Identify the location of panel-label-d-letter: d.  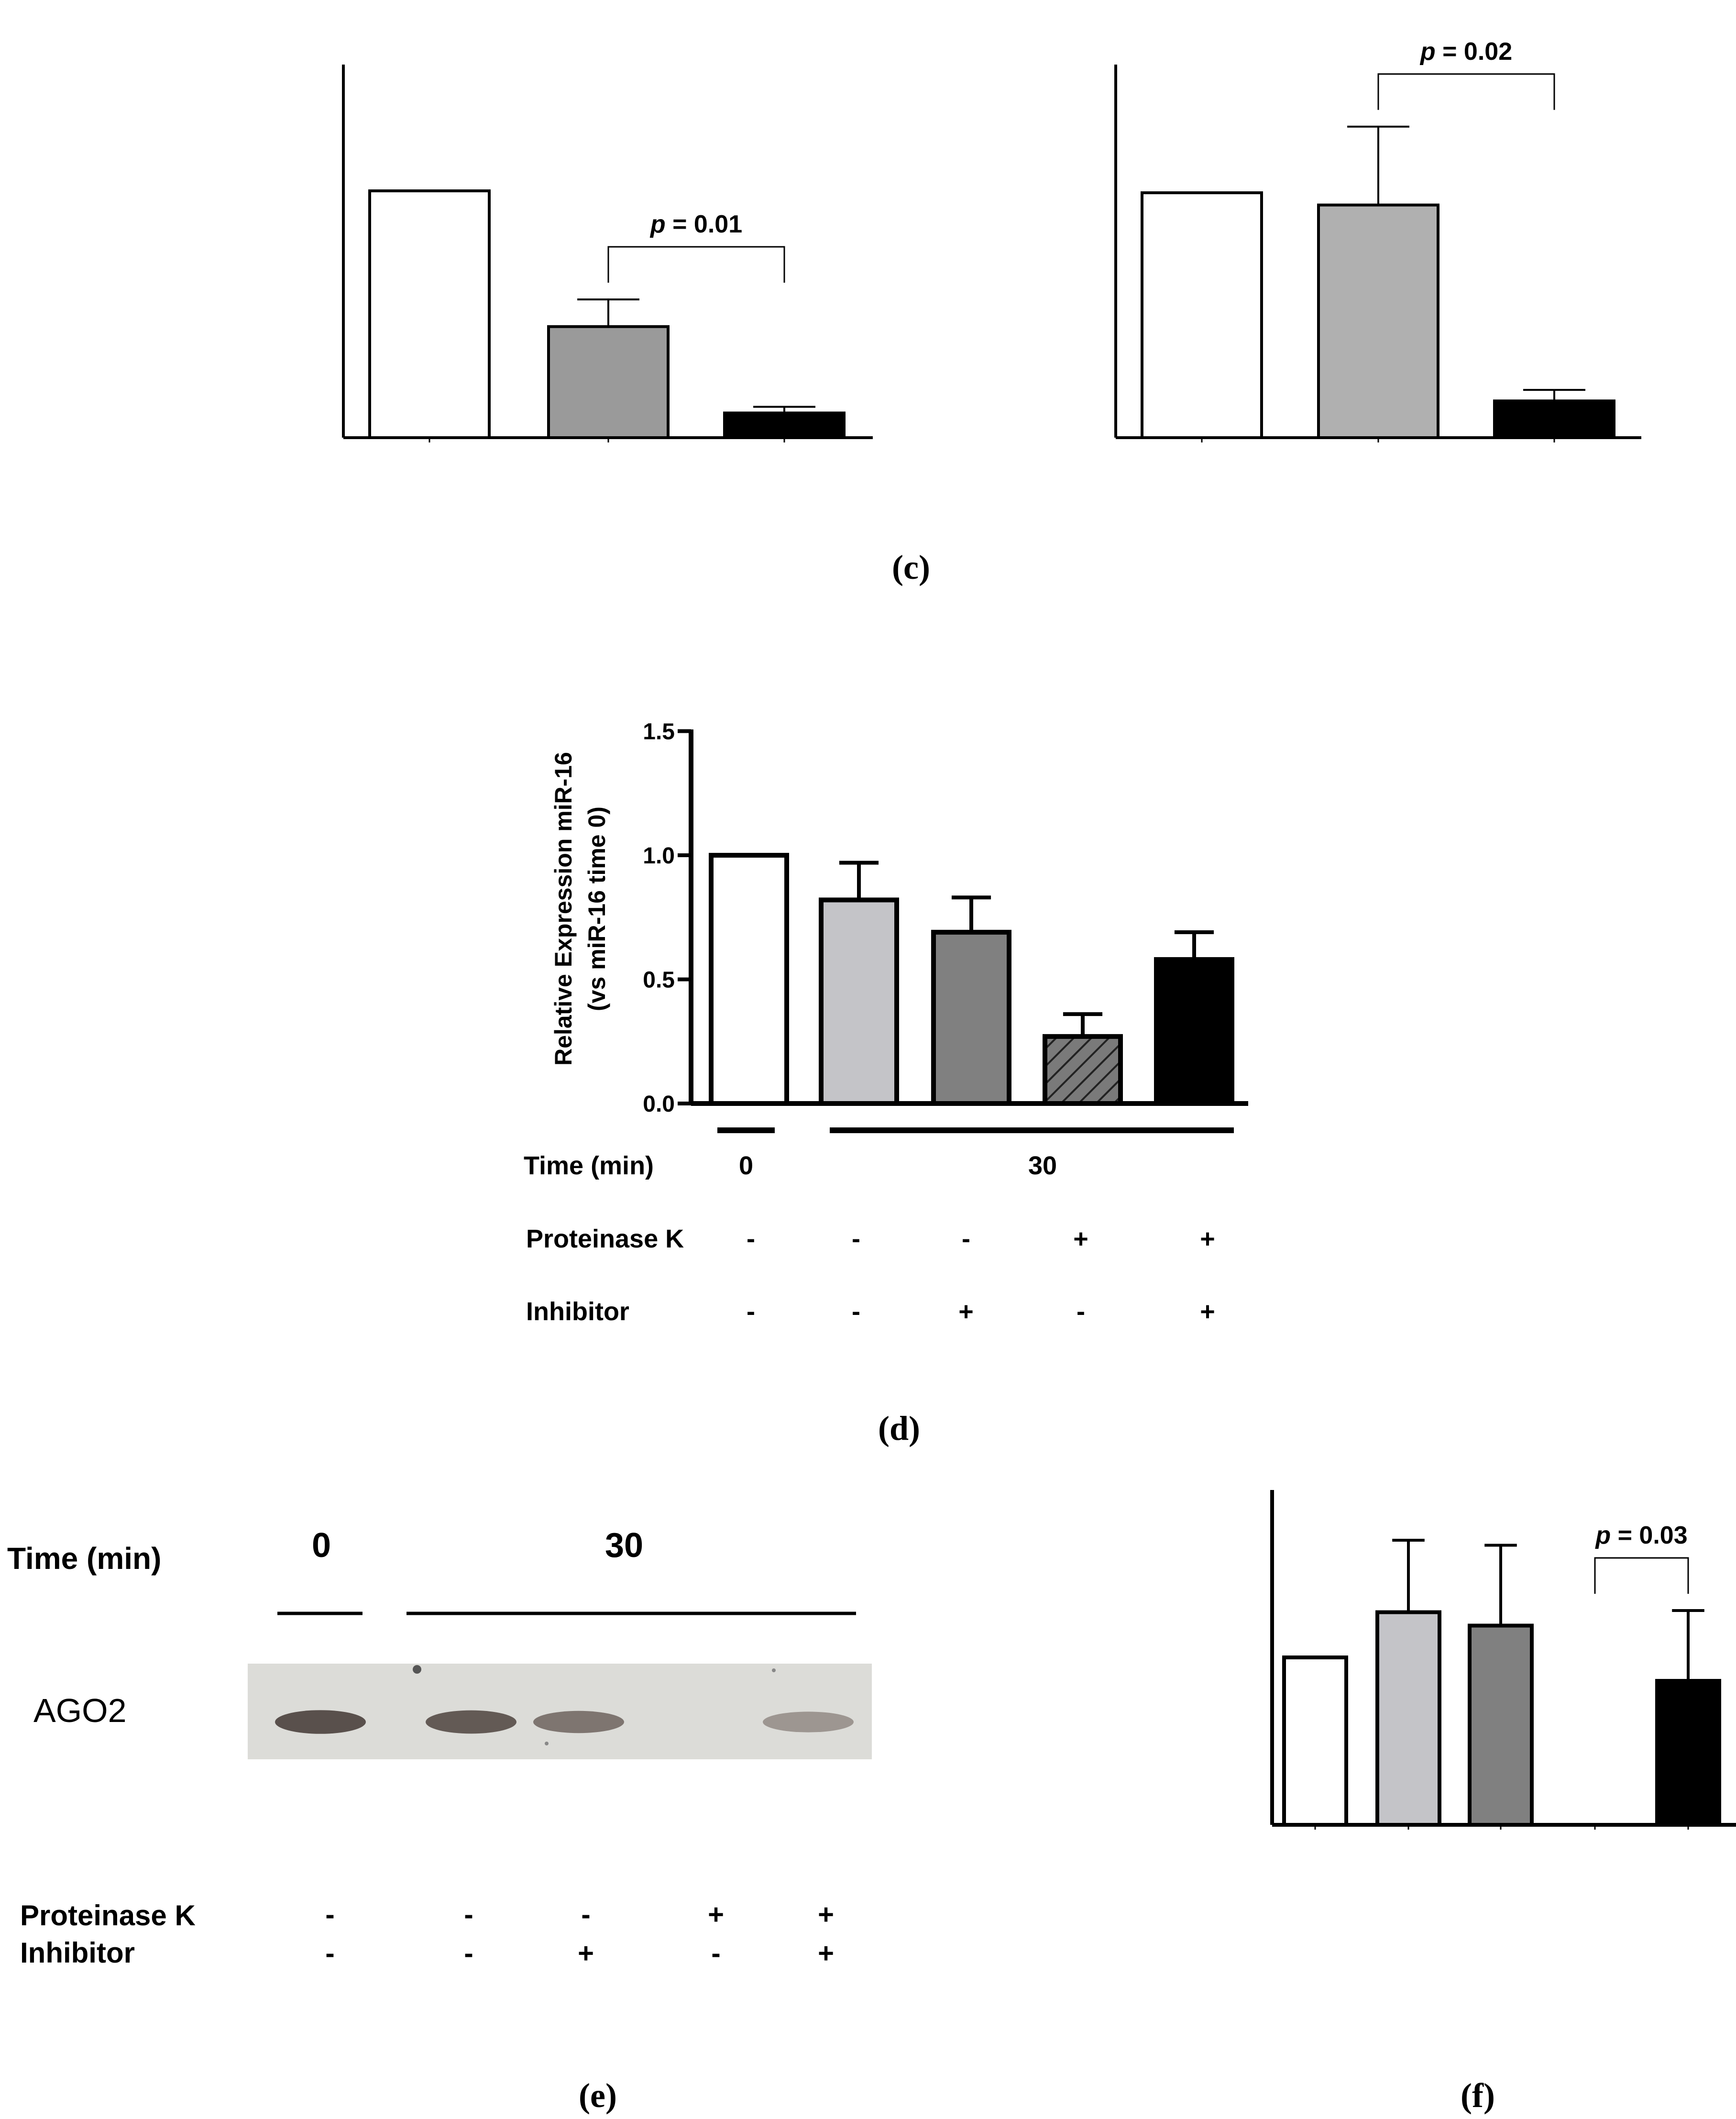
(899, 1428).